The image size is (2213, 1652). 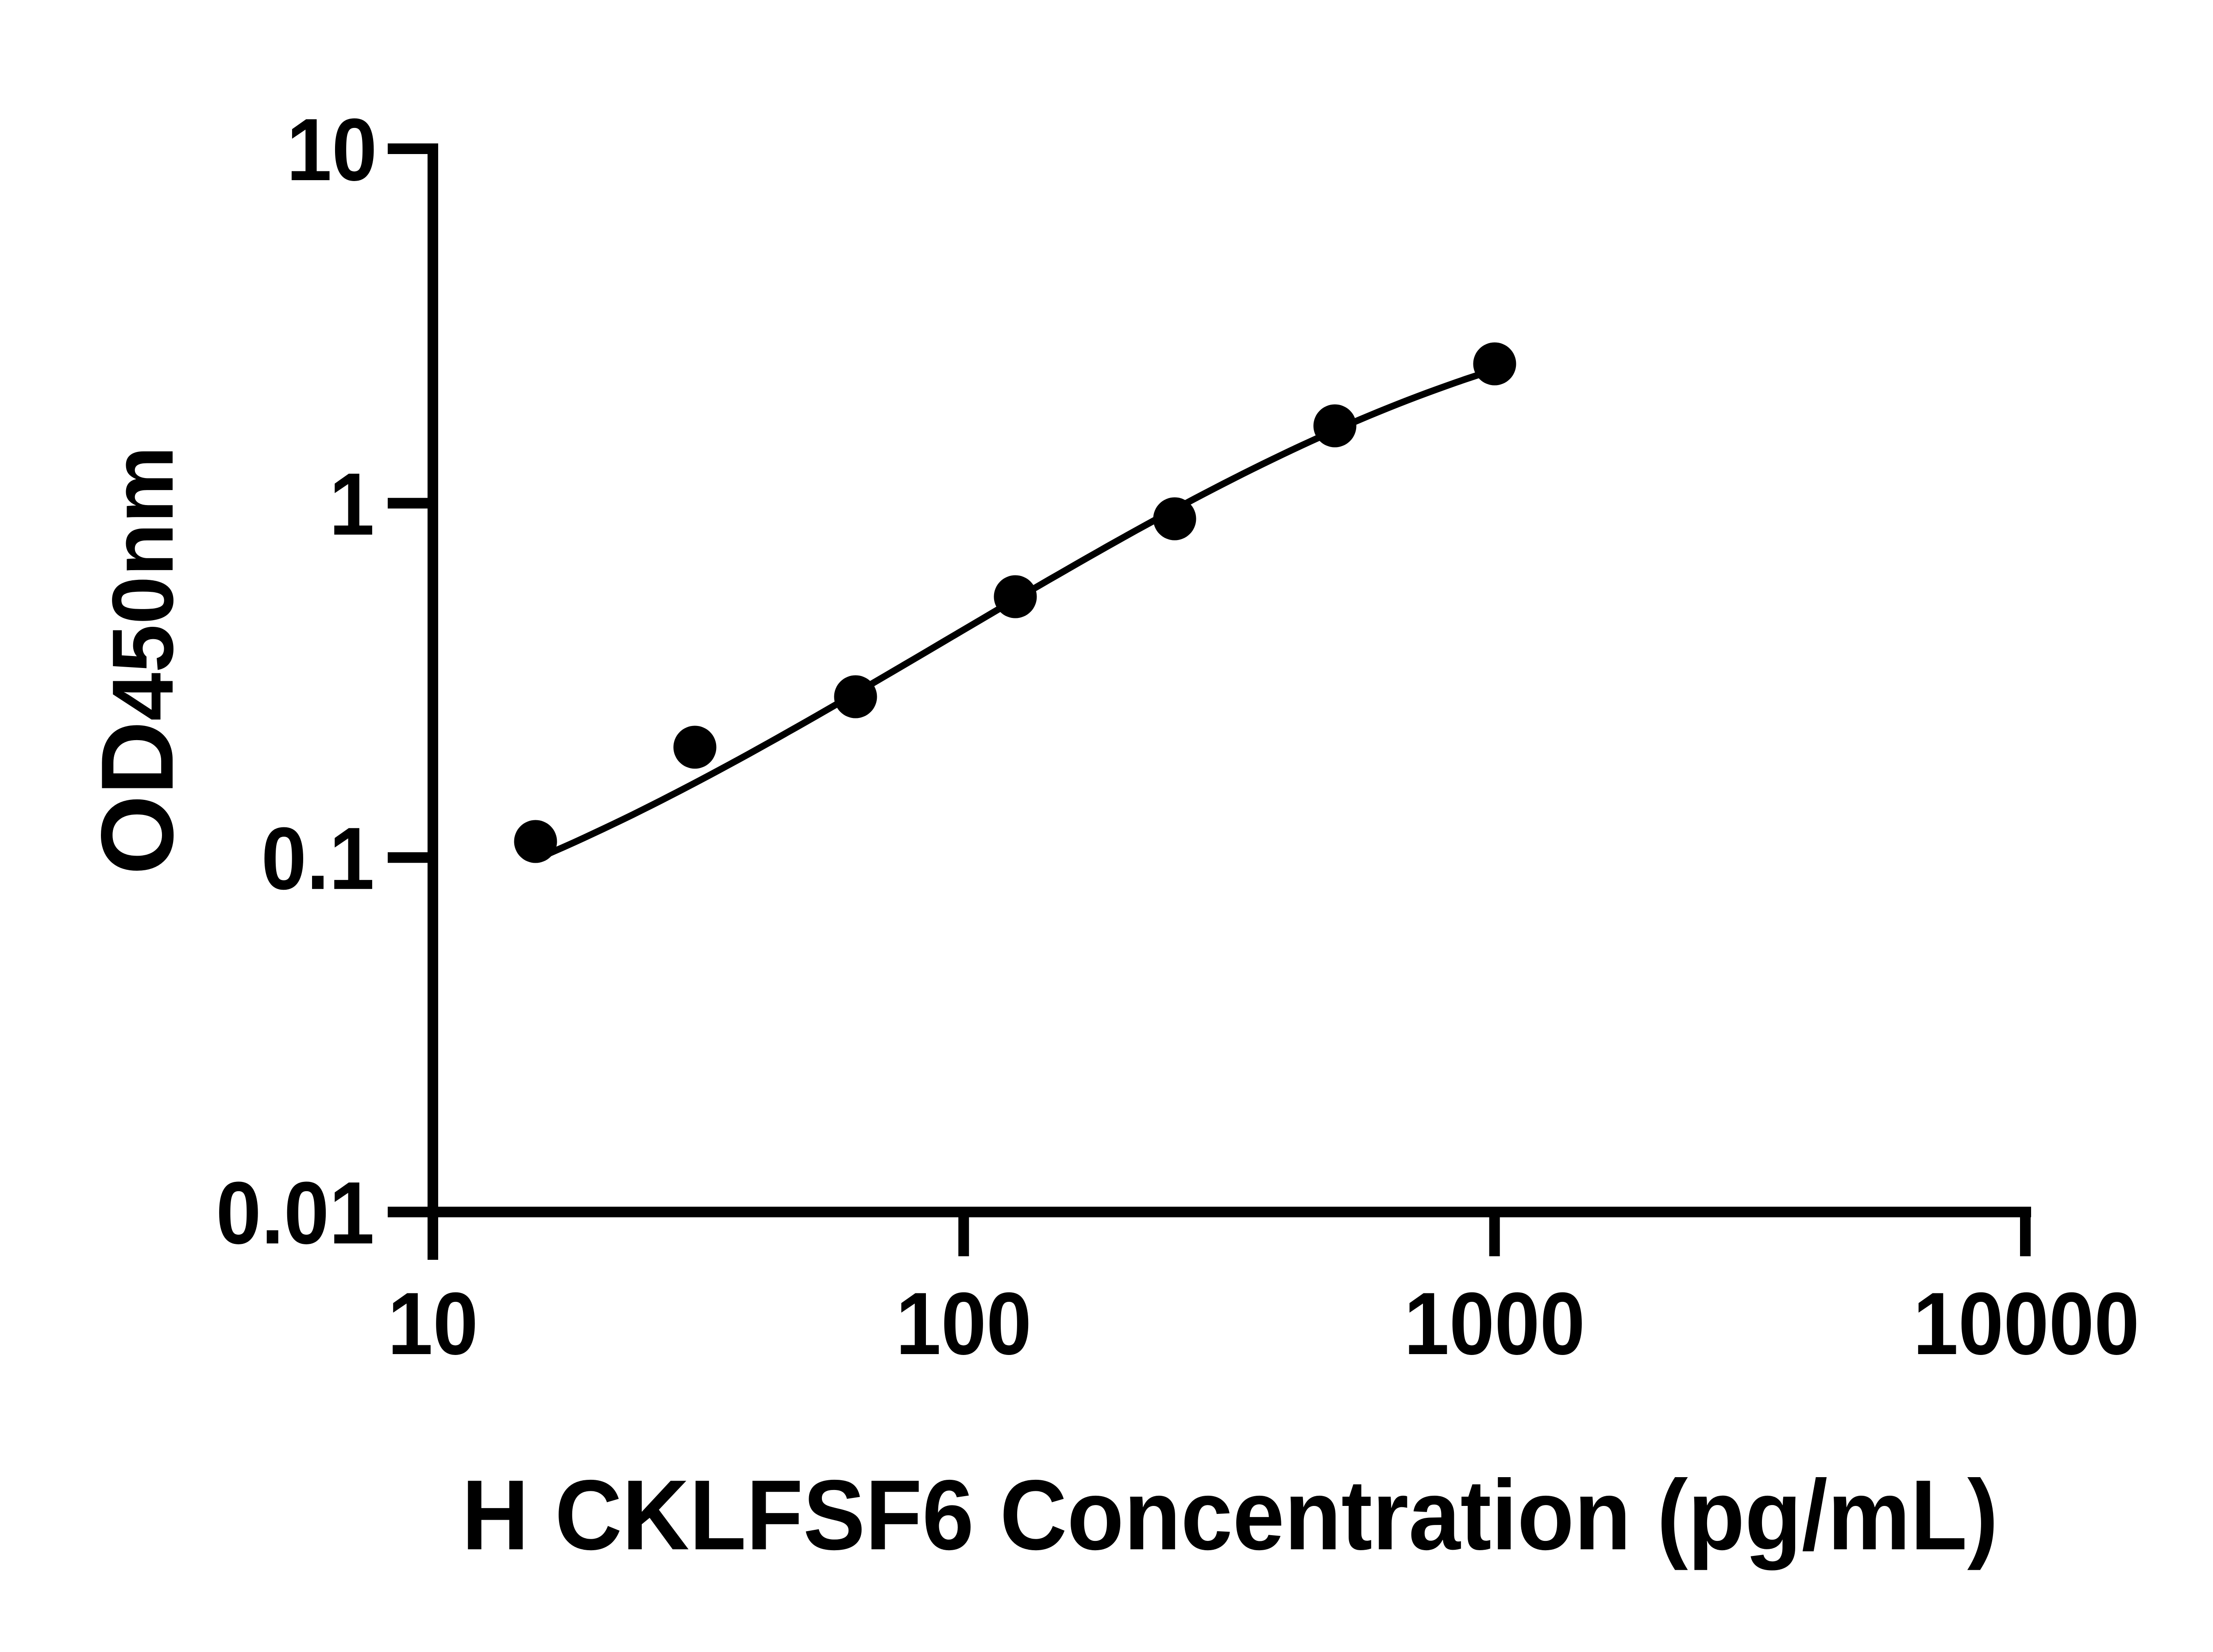 I want to click on svg-text: 10000, so click(x=2026, y=1323).